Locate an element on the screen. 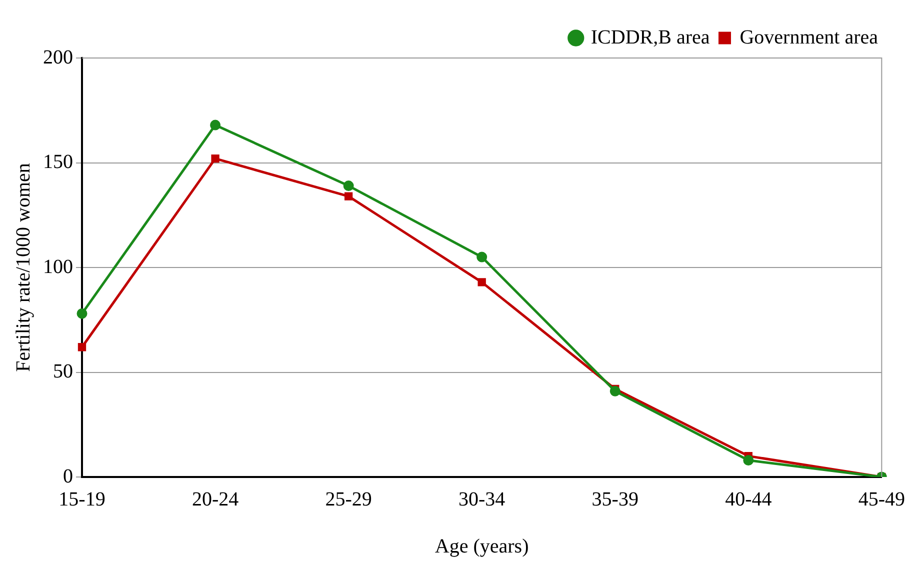  x-tick-label: 40-44 is located at coordinates (748, 499).